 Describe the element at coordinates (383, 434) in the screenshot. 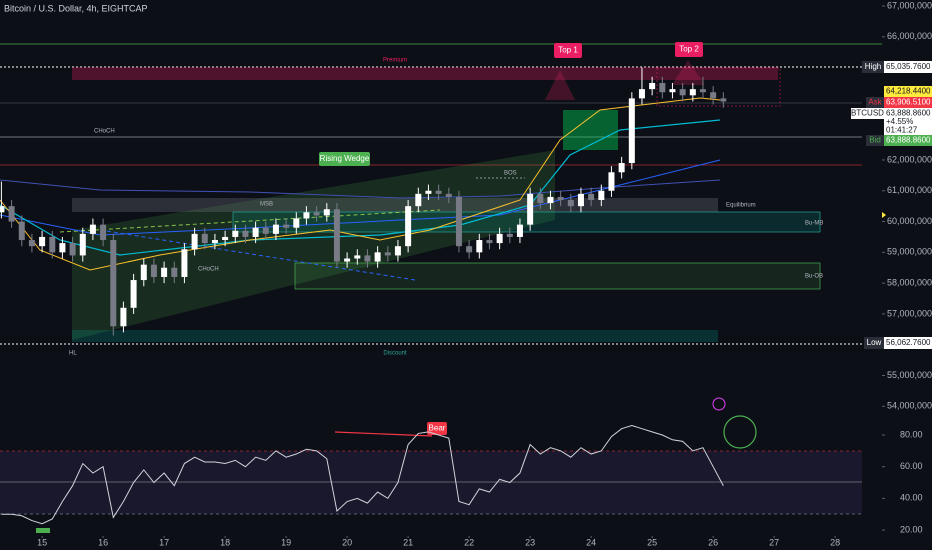

I see `divergence-line` at that location.